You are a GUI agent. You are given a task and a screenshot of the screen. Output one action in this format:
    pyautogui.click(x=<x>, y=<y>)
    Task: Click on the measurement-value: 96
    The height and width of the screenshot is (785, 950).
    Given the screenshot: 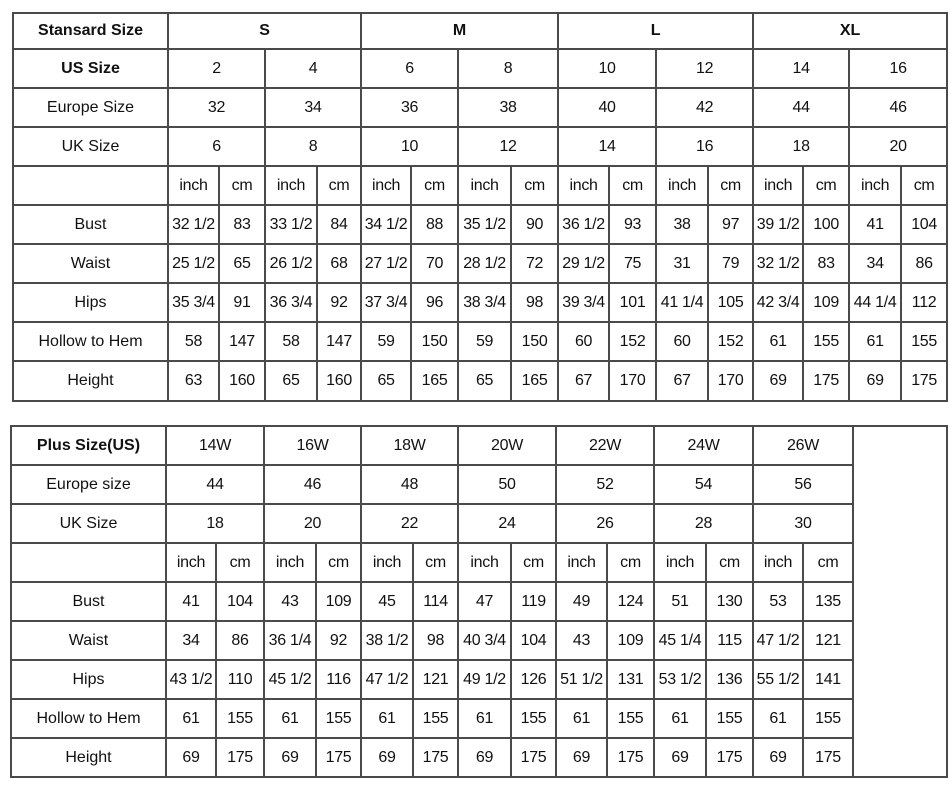 What is the action you would take?
    pyautogui.click(x=435, y=302)
    